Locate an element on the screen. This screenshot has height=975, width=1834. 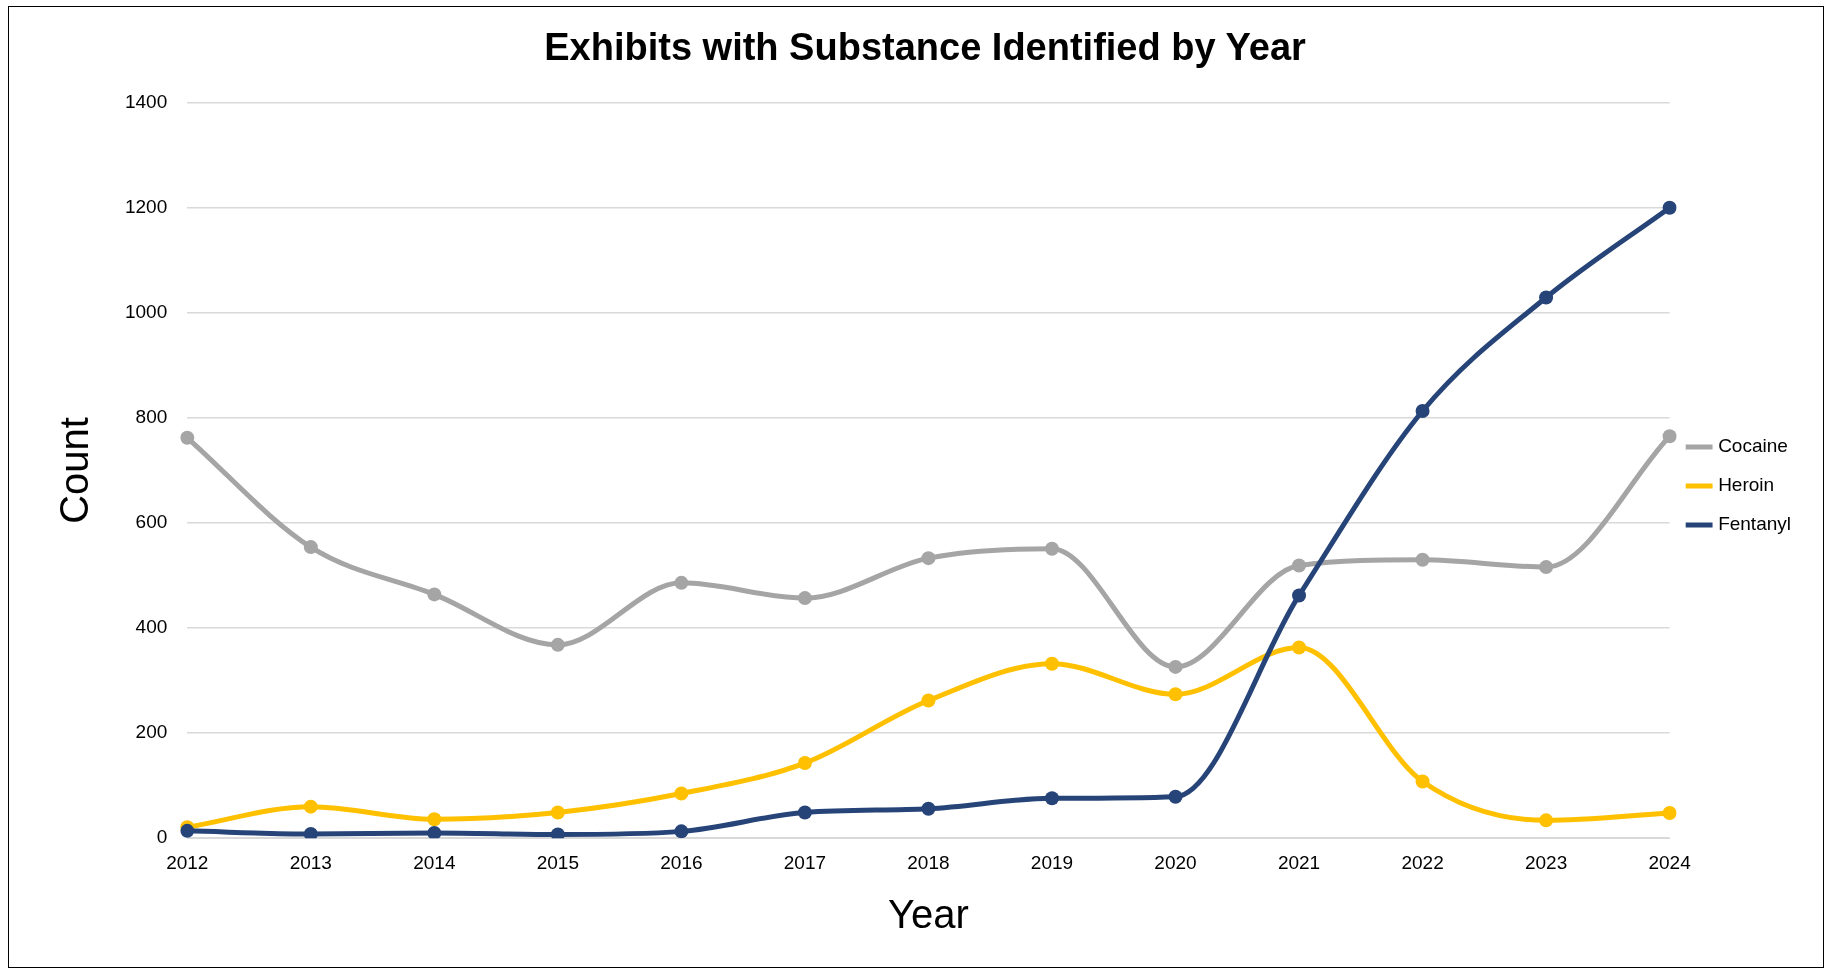
y-tick-label: 1000 is located at coordinates (146, 312).